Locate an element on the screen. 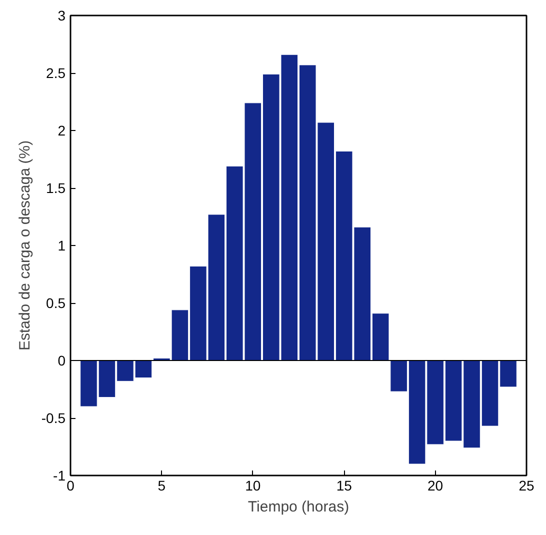  x-tick-label: 15 is located at coordinates (344, 486).